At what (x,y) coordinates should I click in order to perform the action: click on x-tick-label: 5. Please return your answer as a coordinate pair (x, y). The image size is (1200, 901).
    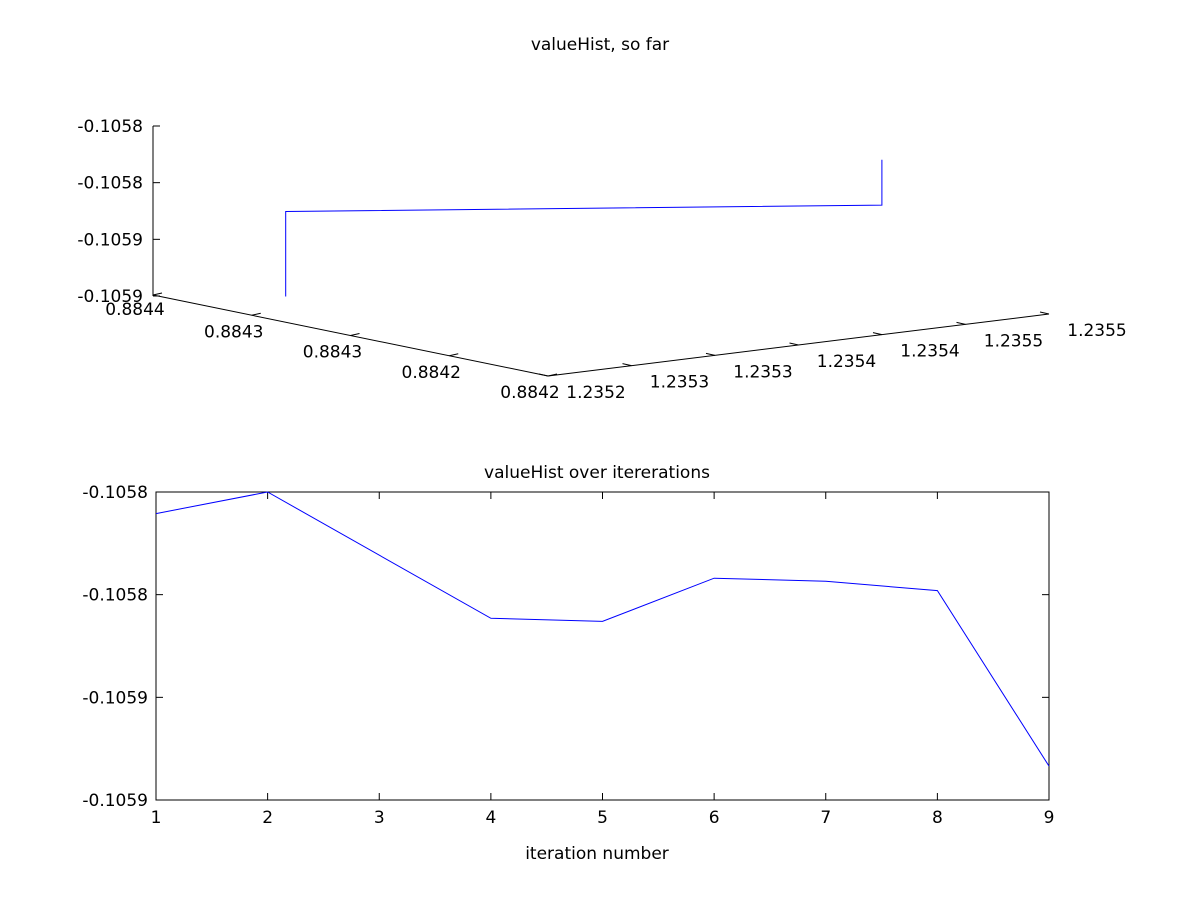
    Looking at the image, I should click on (602, 818).